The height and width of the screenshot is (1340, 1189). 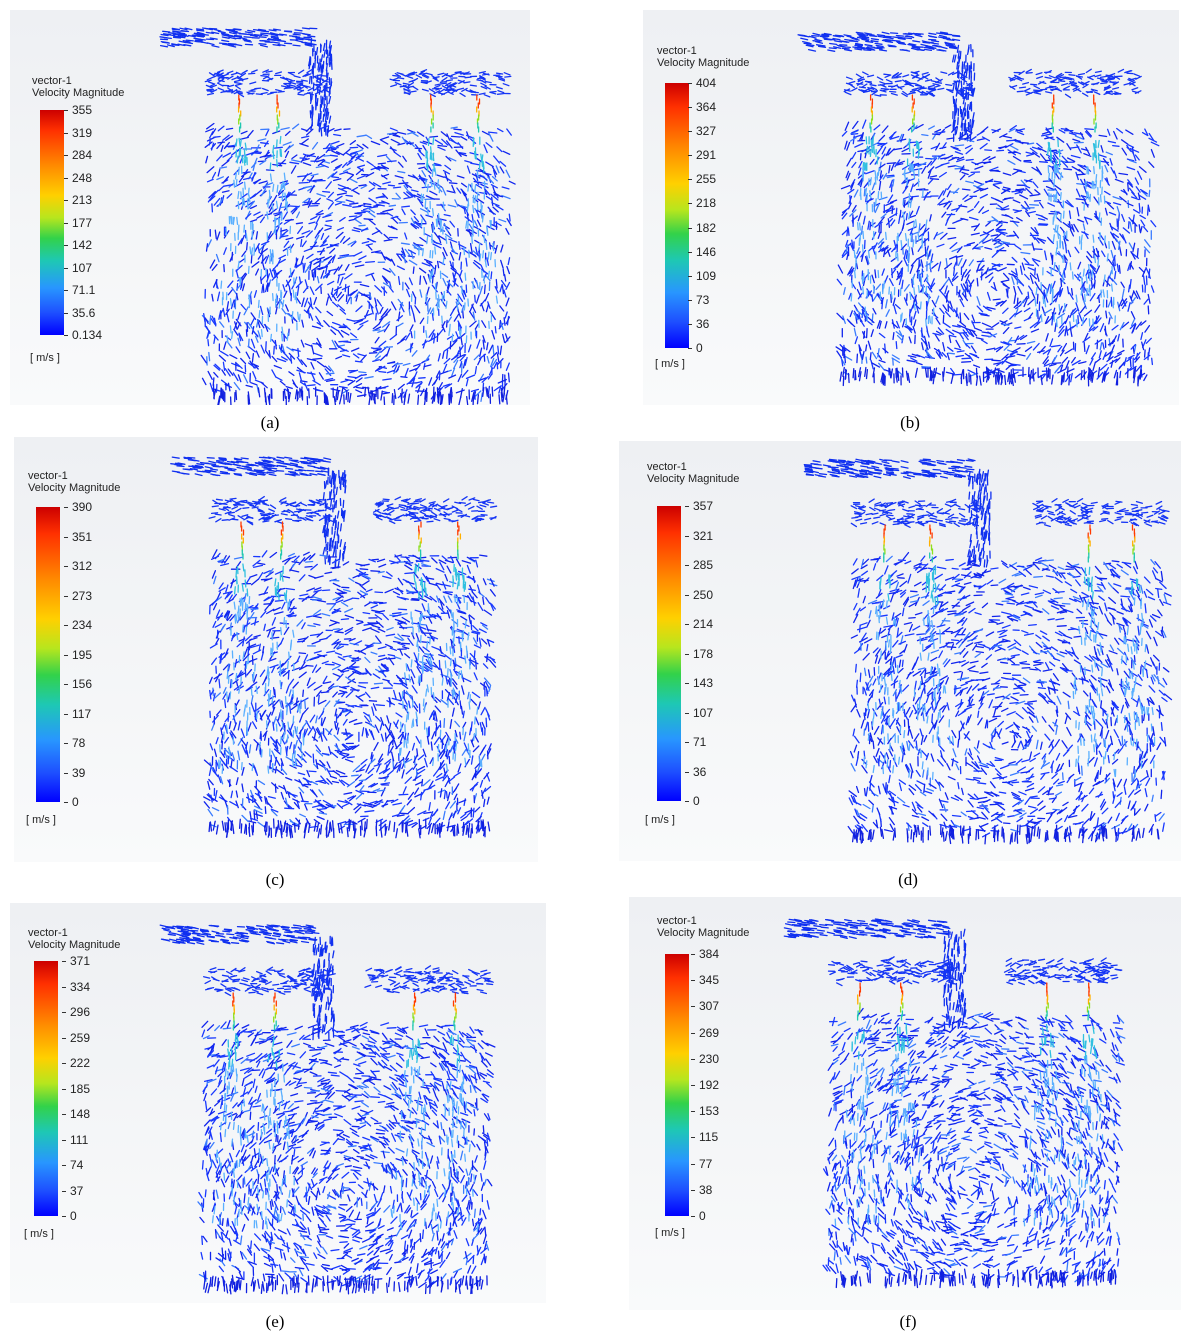 I want to click on colorbar-d, so click(x=669, y=653).